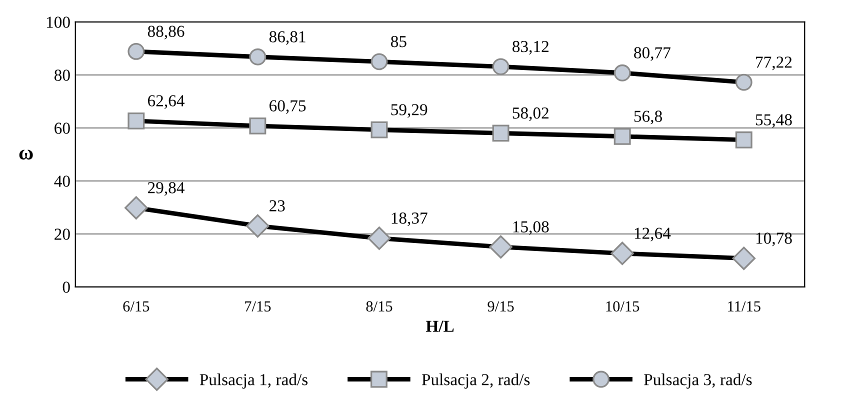 This screenshot has height=414, width=847. I want to click on y-tick-label: 100, so click(58, 22).